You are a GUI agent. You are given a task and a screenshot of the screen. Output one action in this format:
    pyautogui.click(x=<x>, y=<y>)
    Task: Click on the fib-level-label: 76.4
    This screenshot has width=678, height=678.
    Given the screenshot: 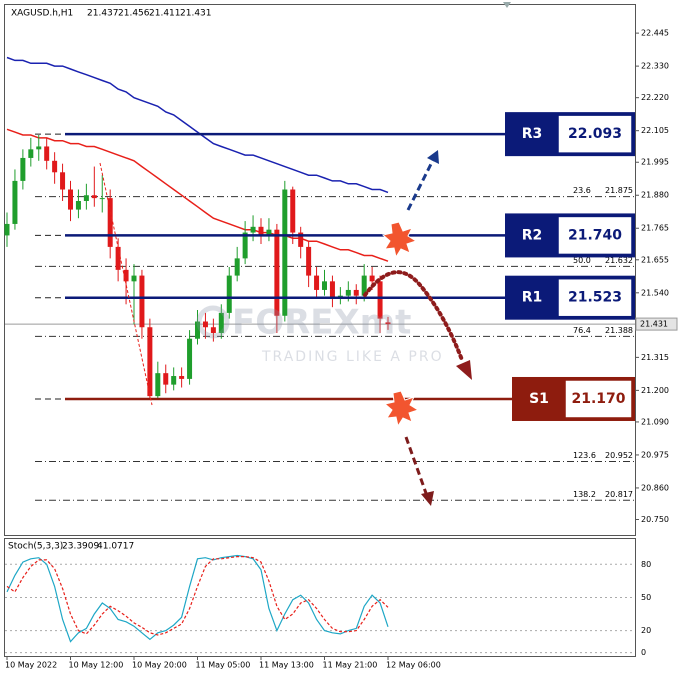 What is the action you would take?
    pyautogui.click(x=582, y=330)
    